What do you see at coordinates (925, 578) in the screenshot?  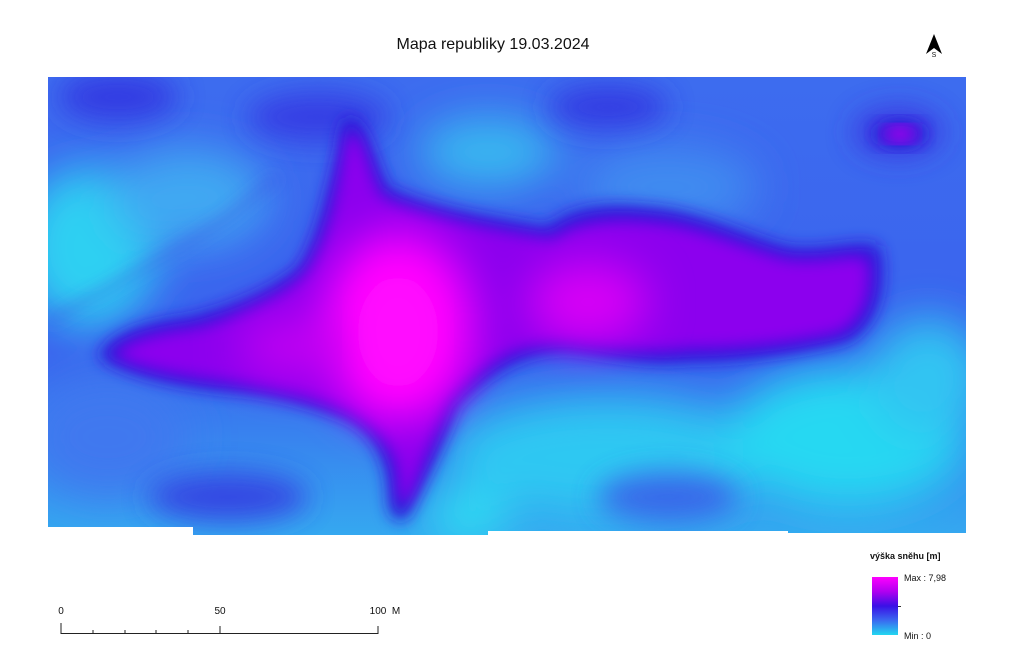 I see `legend-max-label: Max : 7,98` at bounding box center [925, 578].